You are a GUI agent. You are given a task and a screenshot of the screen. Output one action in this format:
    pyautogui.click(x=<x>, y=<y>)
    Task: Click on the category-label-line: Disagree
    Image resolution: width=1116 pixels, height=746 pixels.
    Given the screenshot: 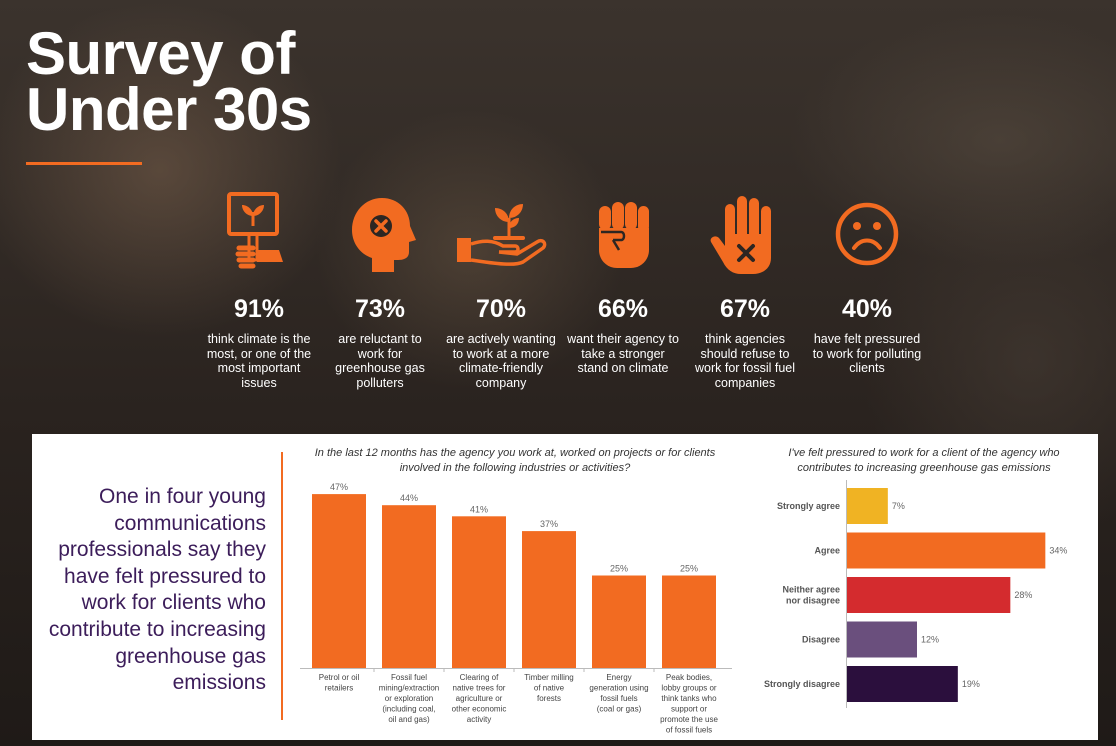 What is the action you would take?
    pyautogui.click(x=821, y=640)
    